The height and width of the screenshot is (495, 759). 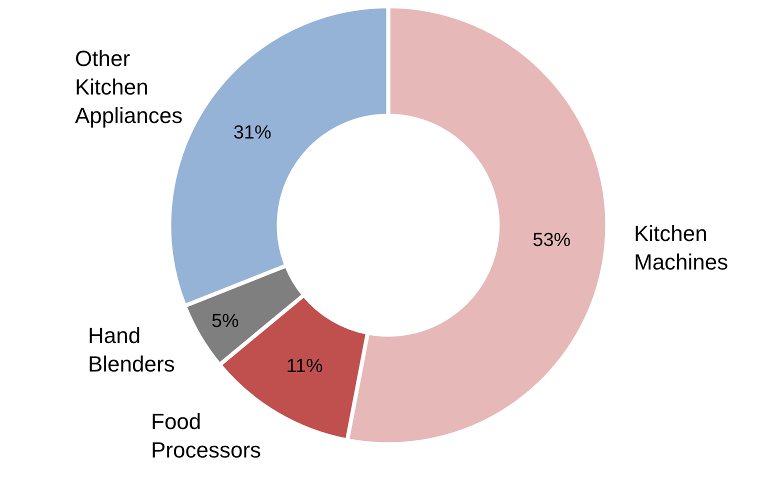 What do you see at coordinates (551, 241) in the screenshot?
I see `data-label: 53%` at bounding box center [551, 241].